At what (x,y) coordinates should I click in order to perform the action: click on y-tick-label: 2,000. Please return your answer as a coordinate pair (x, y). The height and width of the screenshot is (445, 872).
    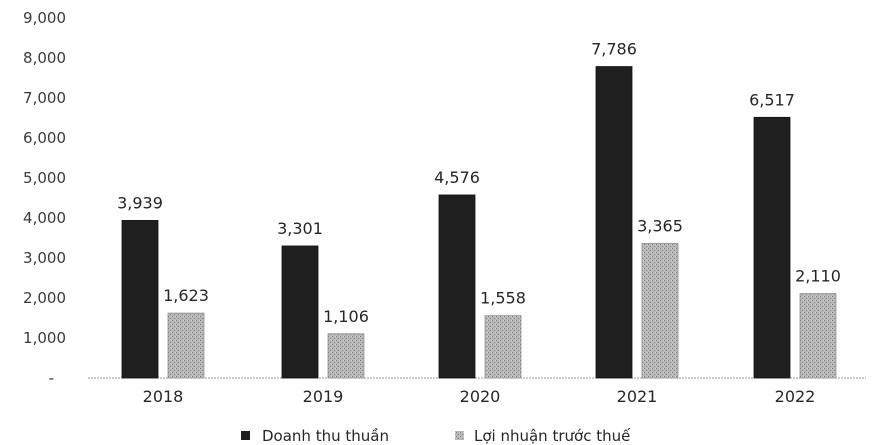
    Looking at the image, I should click on (44, 298).